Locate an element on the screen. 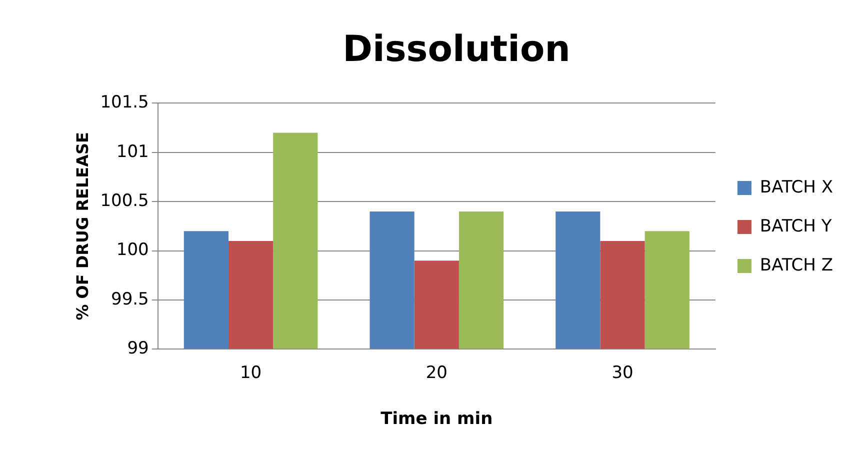 The image size is (853, 454). y-tick-label: 99.5 is located at coordinates (130, 299).